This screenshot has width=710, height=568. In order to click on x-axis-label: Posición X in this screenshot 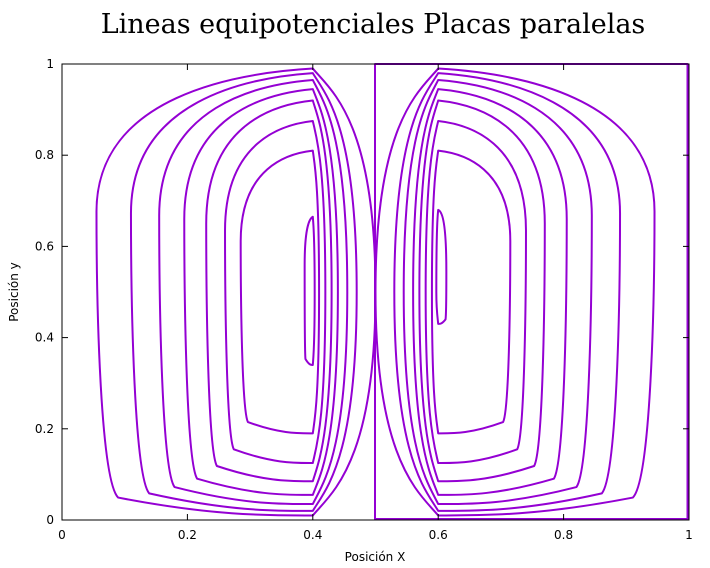, I will do `click(375, 557)`.